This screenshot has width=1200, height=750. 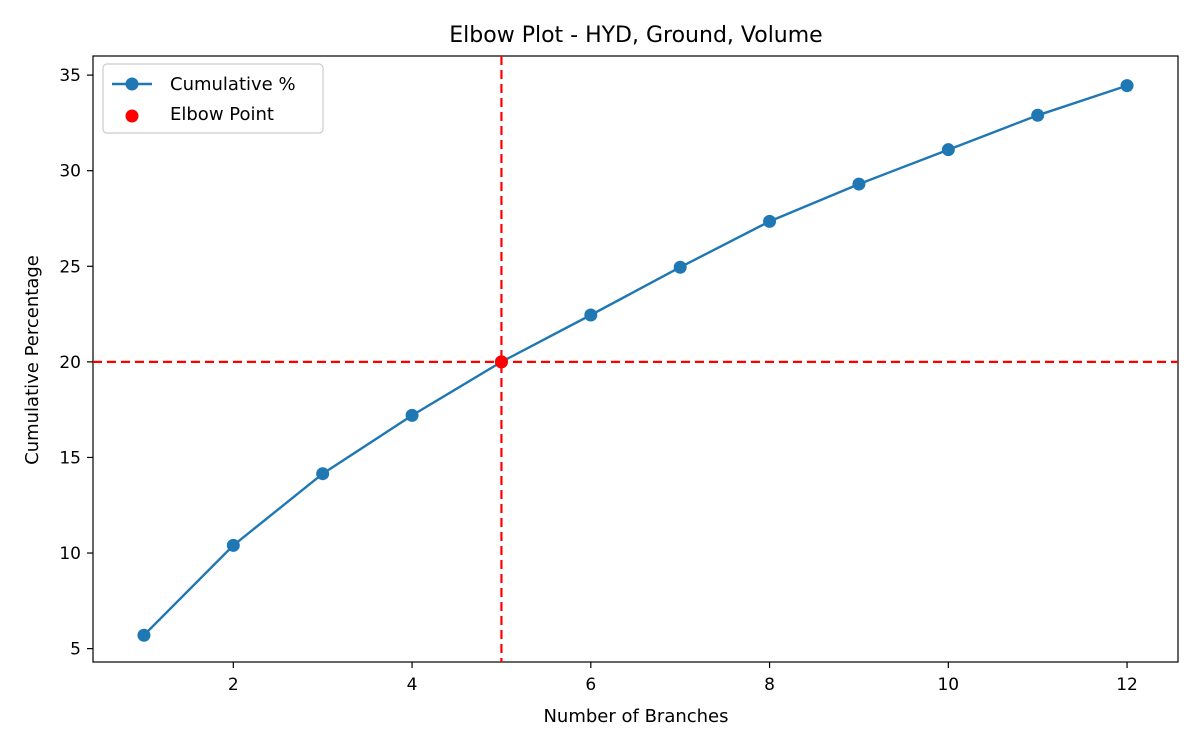 I want to click on legend-elbow-marker, so click(x=132, y=116).